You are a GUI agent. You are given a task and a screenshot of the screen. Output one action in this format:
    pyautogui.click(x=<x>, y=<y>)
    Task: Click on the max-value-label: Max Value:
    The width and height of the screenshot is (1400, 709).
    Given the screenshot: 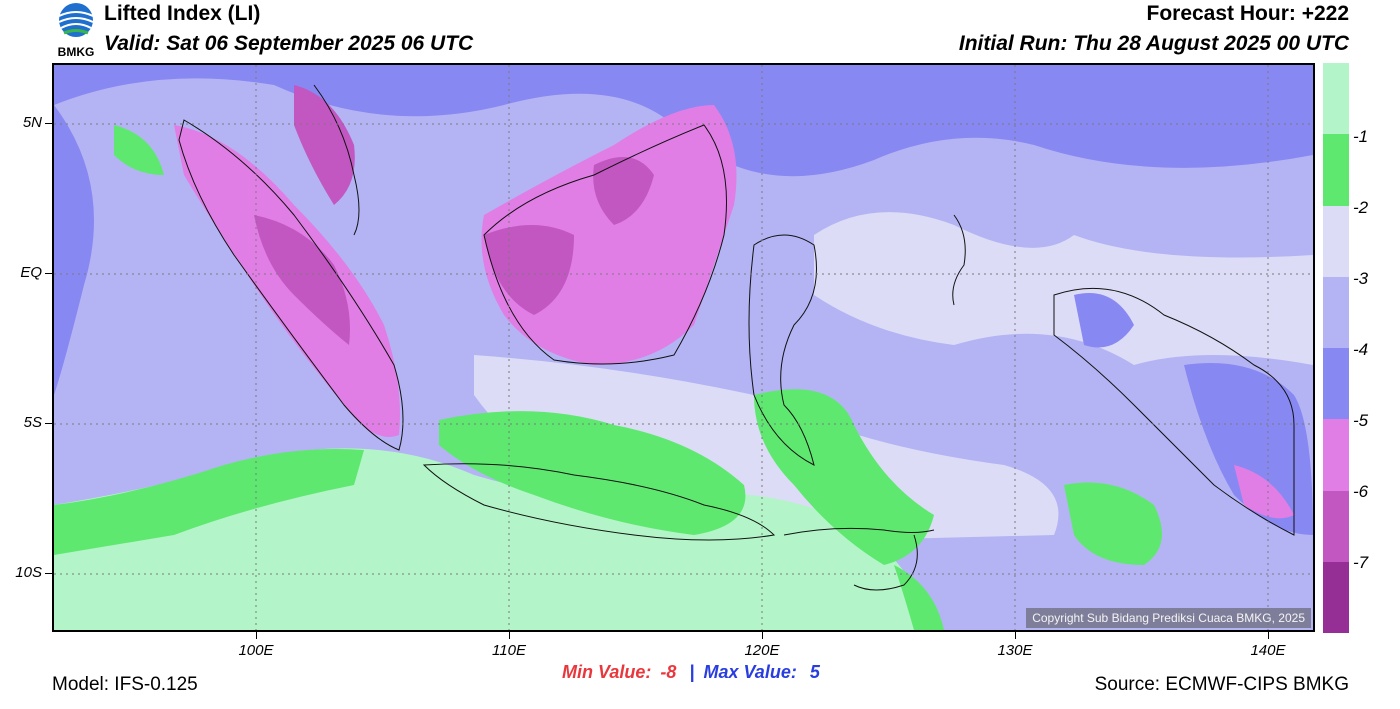 What is the action you would take?
    pyautogui.click(x=750, y=672)
    